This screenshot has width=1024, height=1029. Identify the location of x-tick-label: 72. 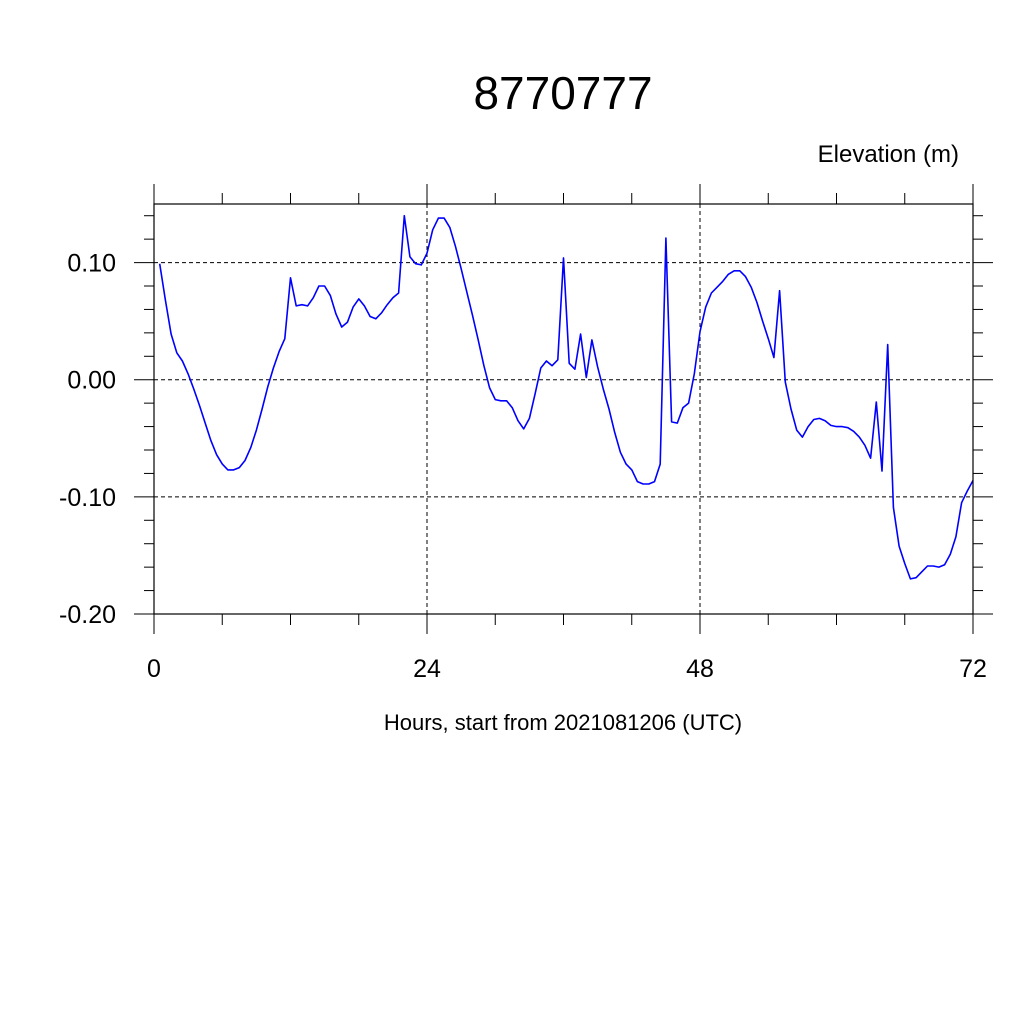
(973, 669).